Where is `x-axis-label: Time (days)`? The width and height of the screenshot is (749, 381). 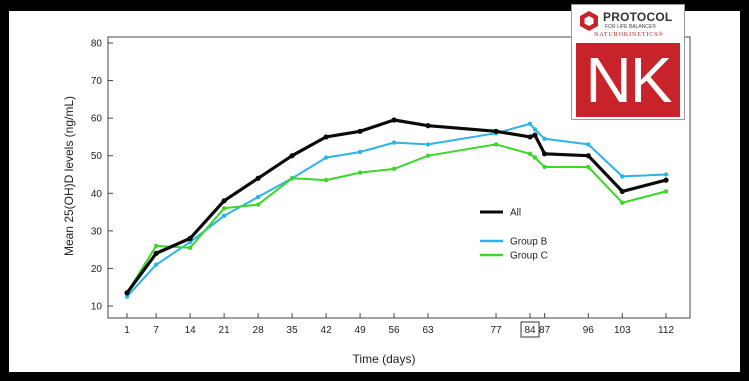 x-axis-label: Time (days) is located at coordinates (384, 359).